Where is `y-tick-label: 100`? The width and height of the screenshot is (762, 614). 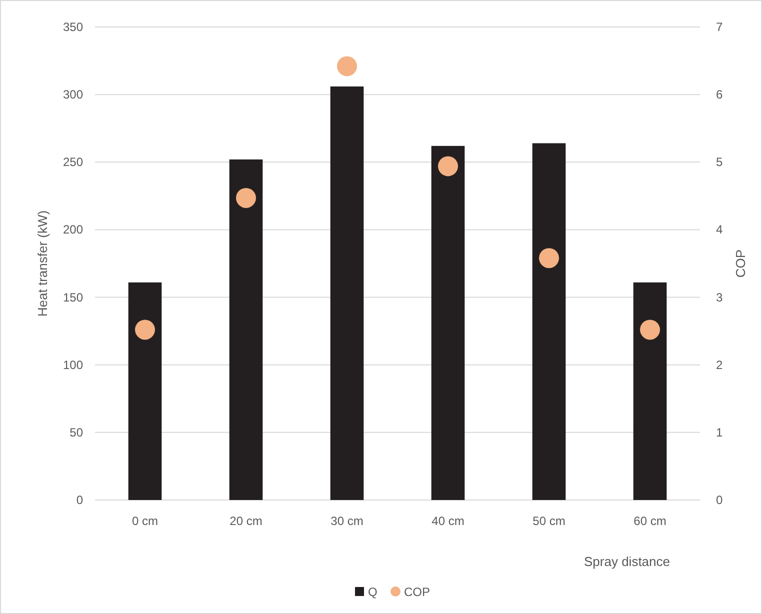 y-tick-label: 100 is located at coordinates (73, 365).